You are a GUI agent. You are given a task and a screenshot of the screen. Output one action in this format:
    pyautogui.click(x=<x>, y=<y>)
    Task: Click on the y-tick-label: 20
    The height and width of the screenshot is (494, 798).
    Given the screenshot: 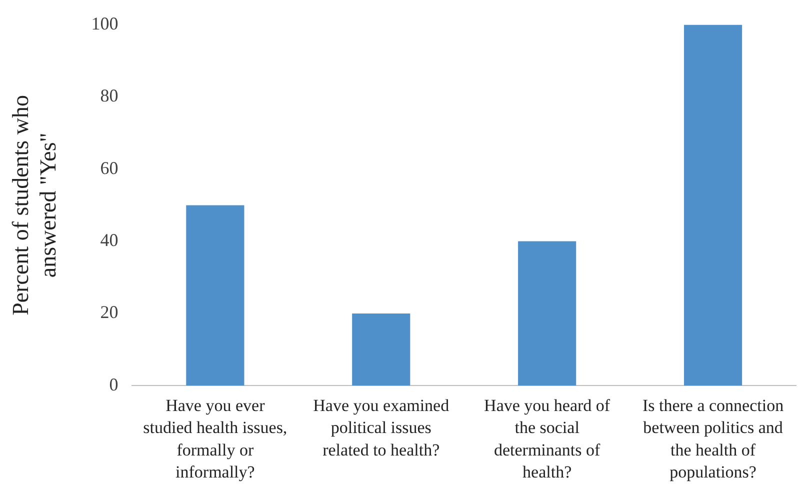 What is the action you would take?
    pyautogui.click(x=109, y=312)
    